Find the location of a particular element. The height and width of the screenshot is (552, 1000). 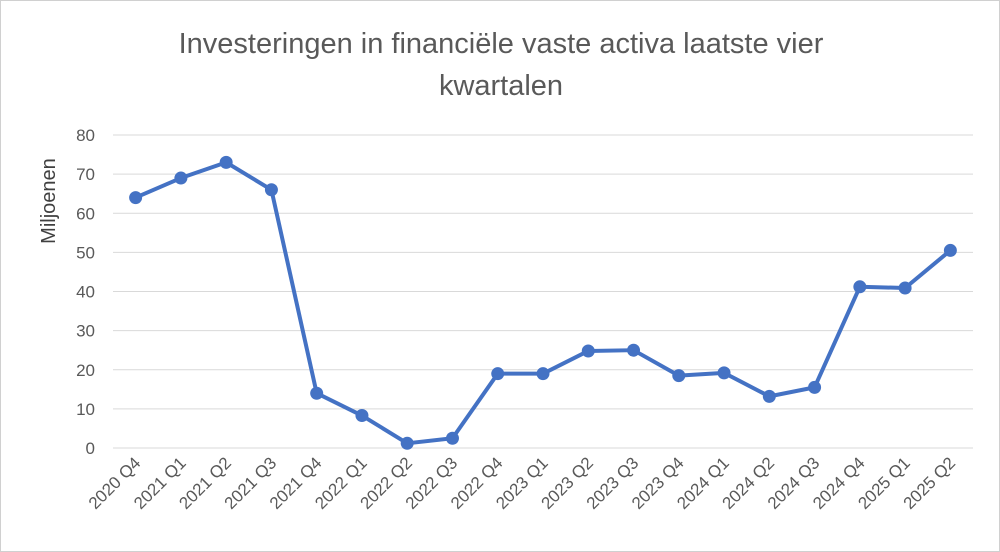

y-tick-label: 40 is located at coordinates (85, 292).